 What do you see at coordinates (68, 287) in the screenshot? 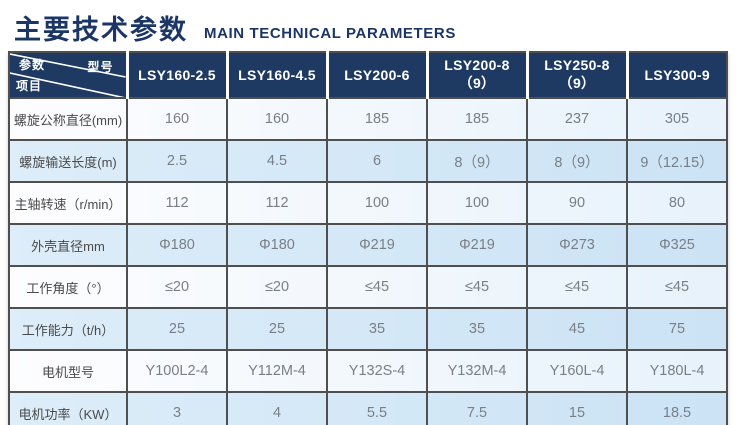
I see `row-label: 工作角度（°）` at bounding box center [68, 287].